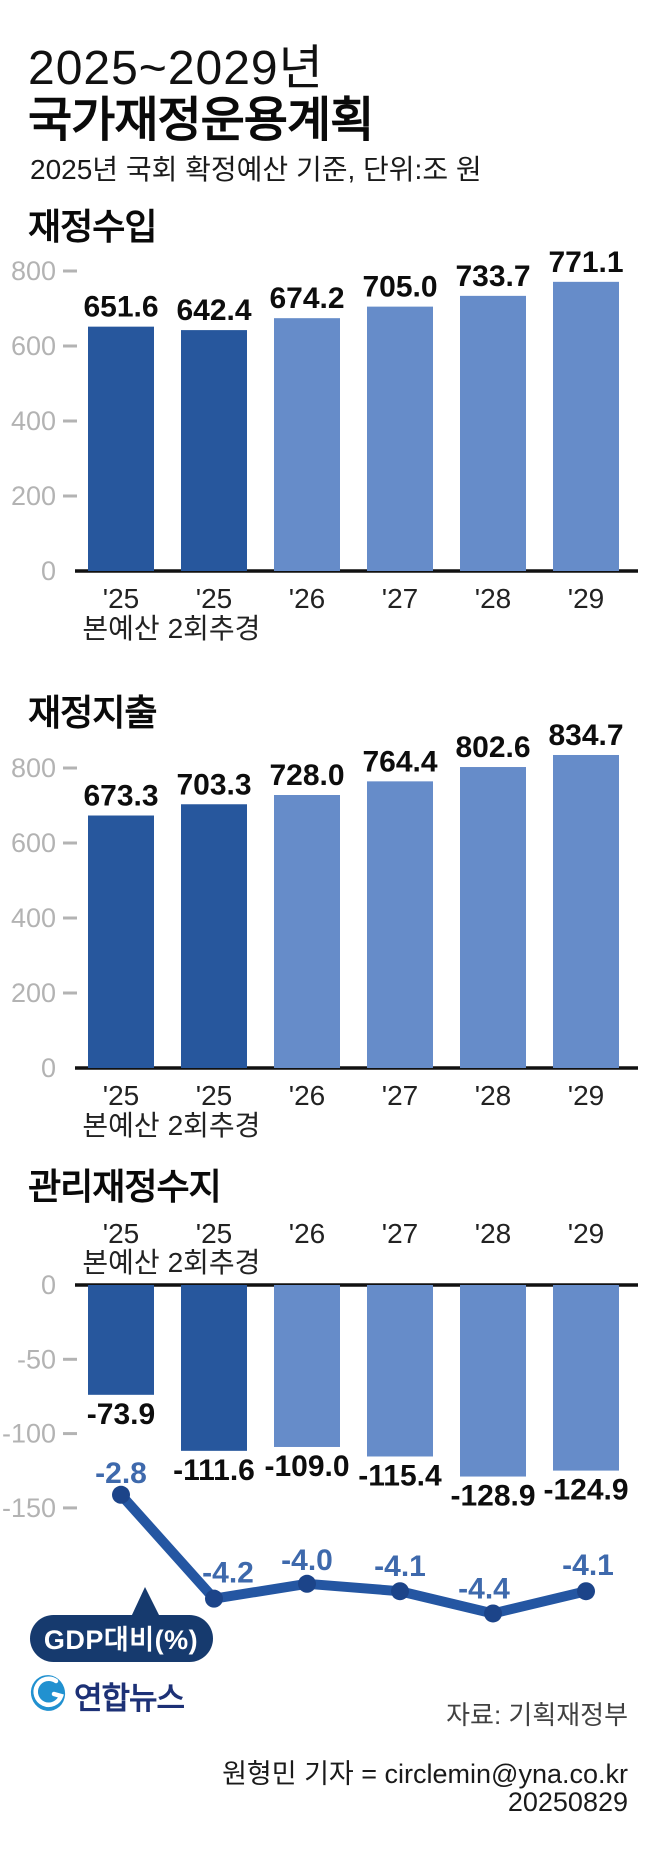 The width and height of the screenshot is (650, 1856). What do you see at coordinates (484, 1588) in the screenshot?
I see `gdp-ratio-value-label: -4.4` at bounding box center [484, 1588].